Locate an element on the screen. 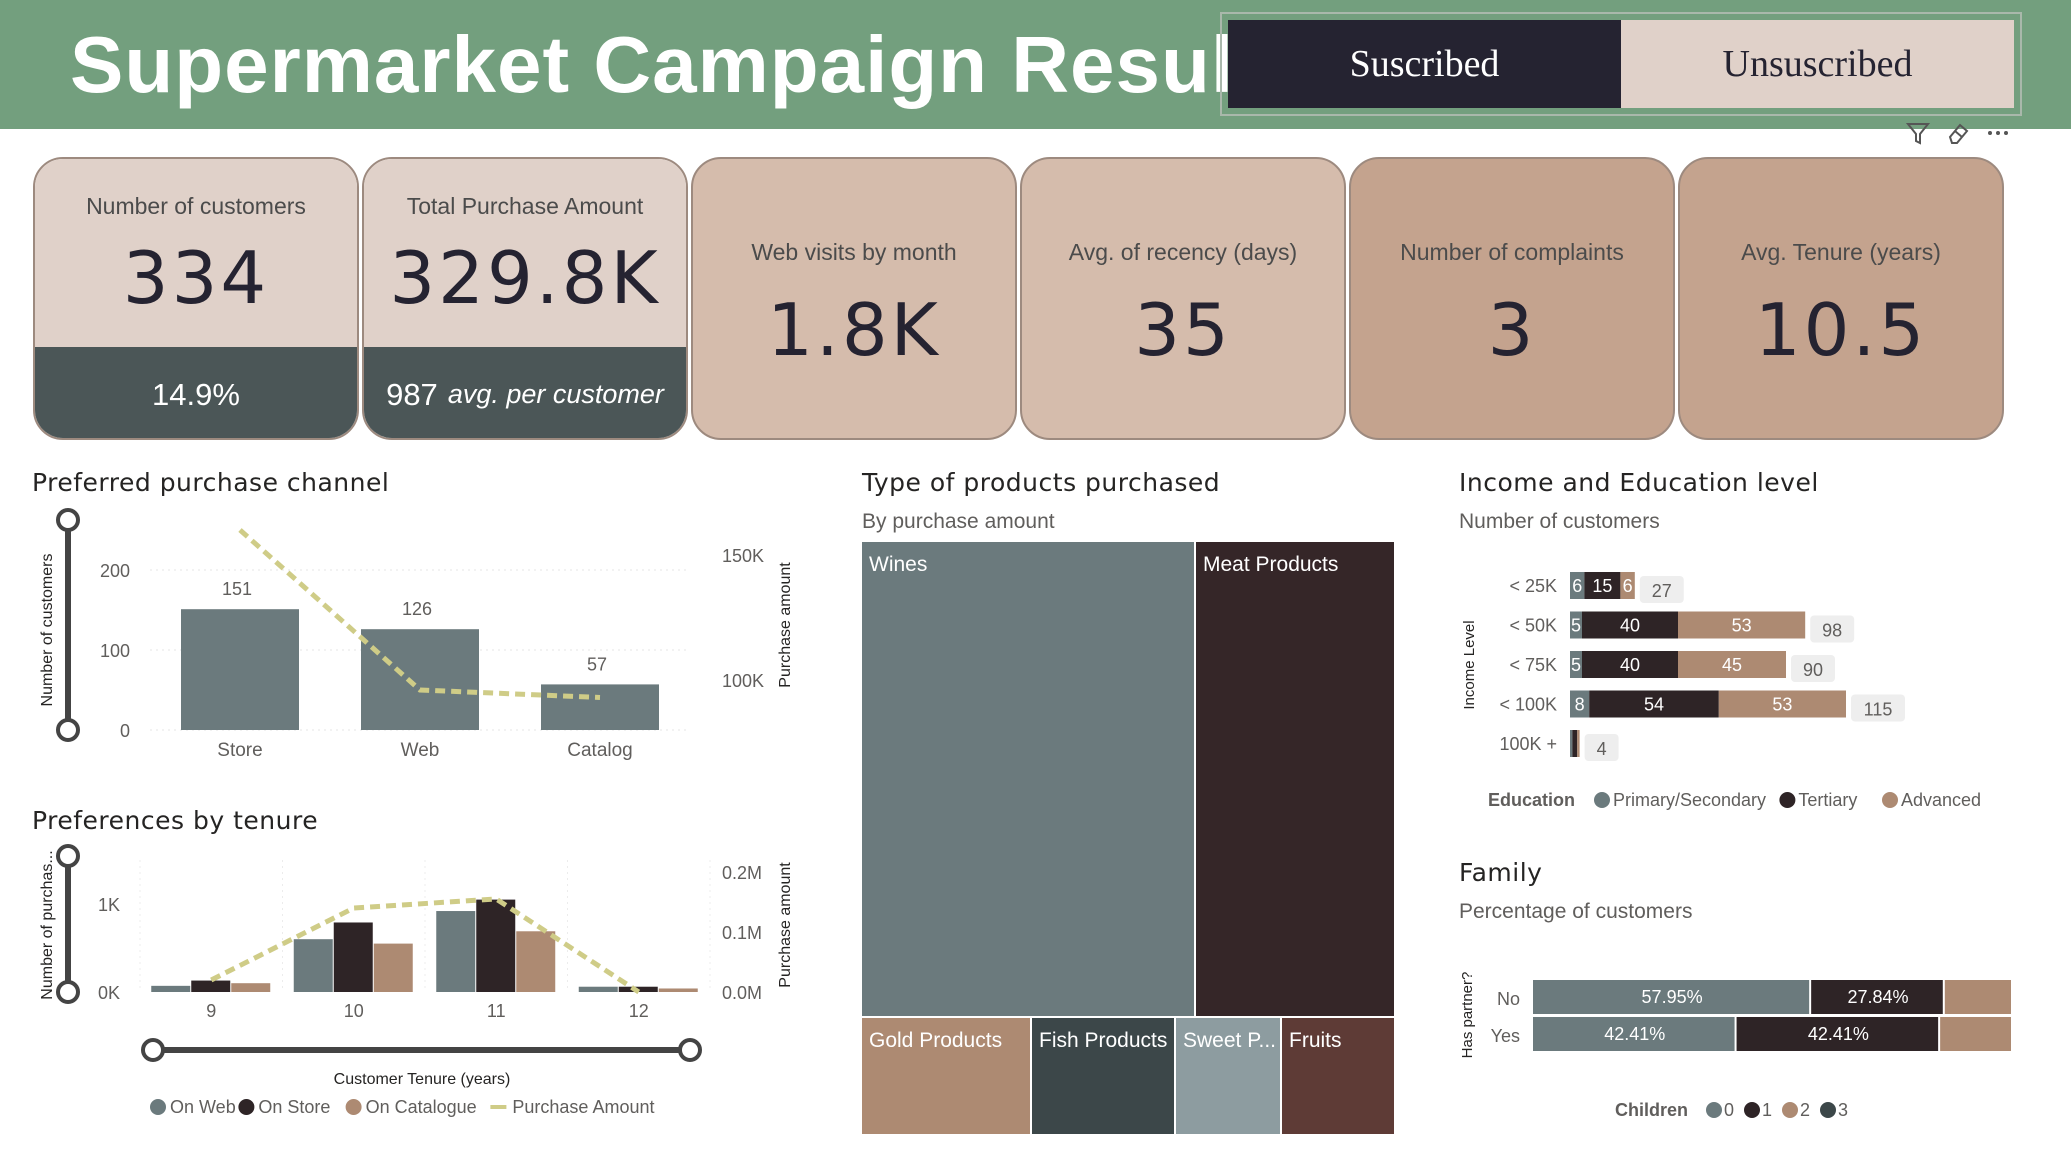 This screenshot has width=2071, height=1156. page-title: Supermarket Campaign Results is located at coordinates (689, 64).